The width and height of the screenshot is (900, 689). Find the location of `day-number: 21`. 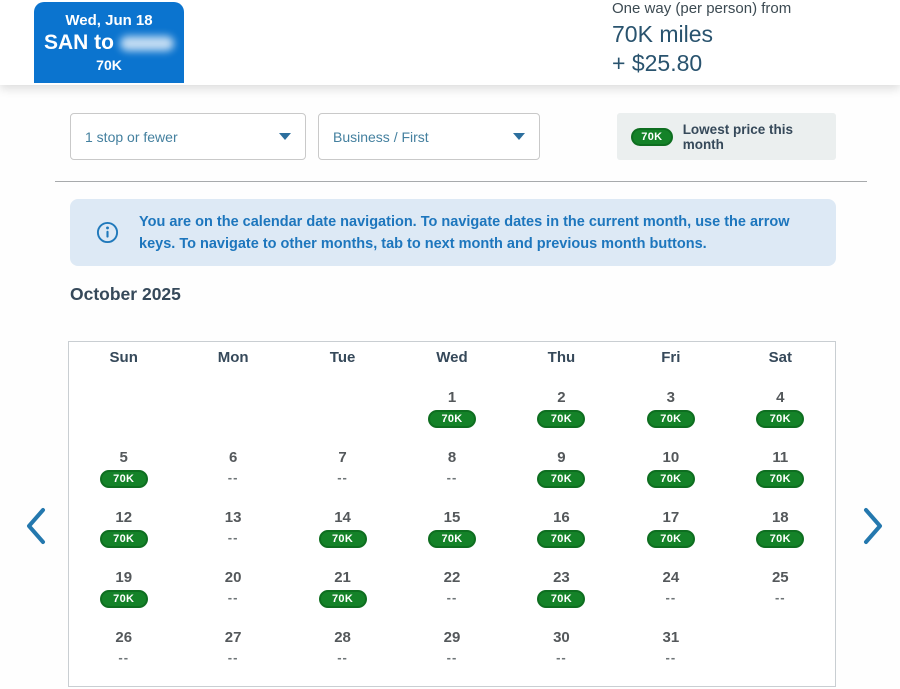

day-number: 21 is located at coordinates (342, 577).